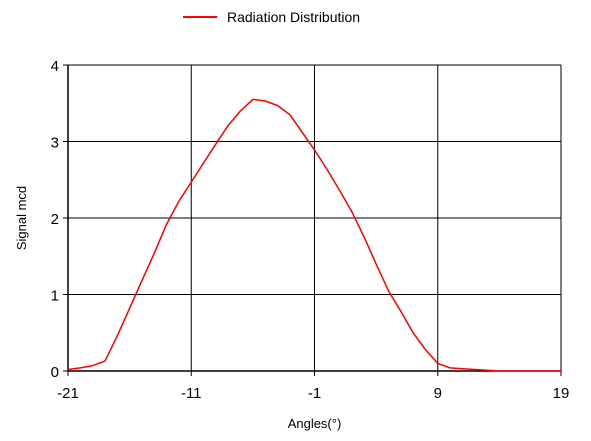 This screenshot has height=441, width=591. I want to click on x-tick-label-4: 19, so click(561, 393).